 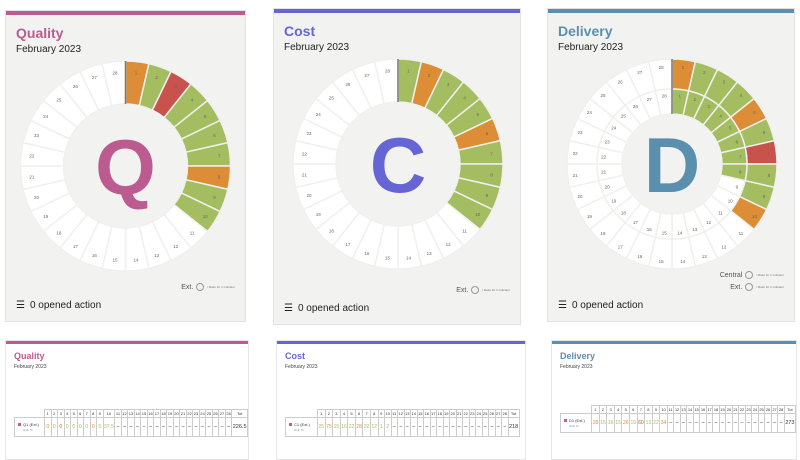 What do you see at coordinates (295, 356) in the screenshot?
I see `table-title: Cost` at bounding box center [295, 356].